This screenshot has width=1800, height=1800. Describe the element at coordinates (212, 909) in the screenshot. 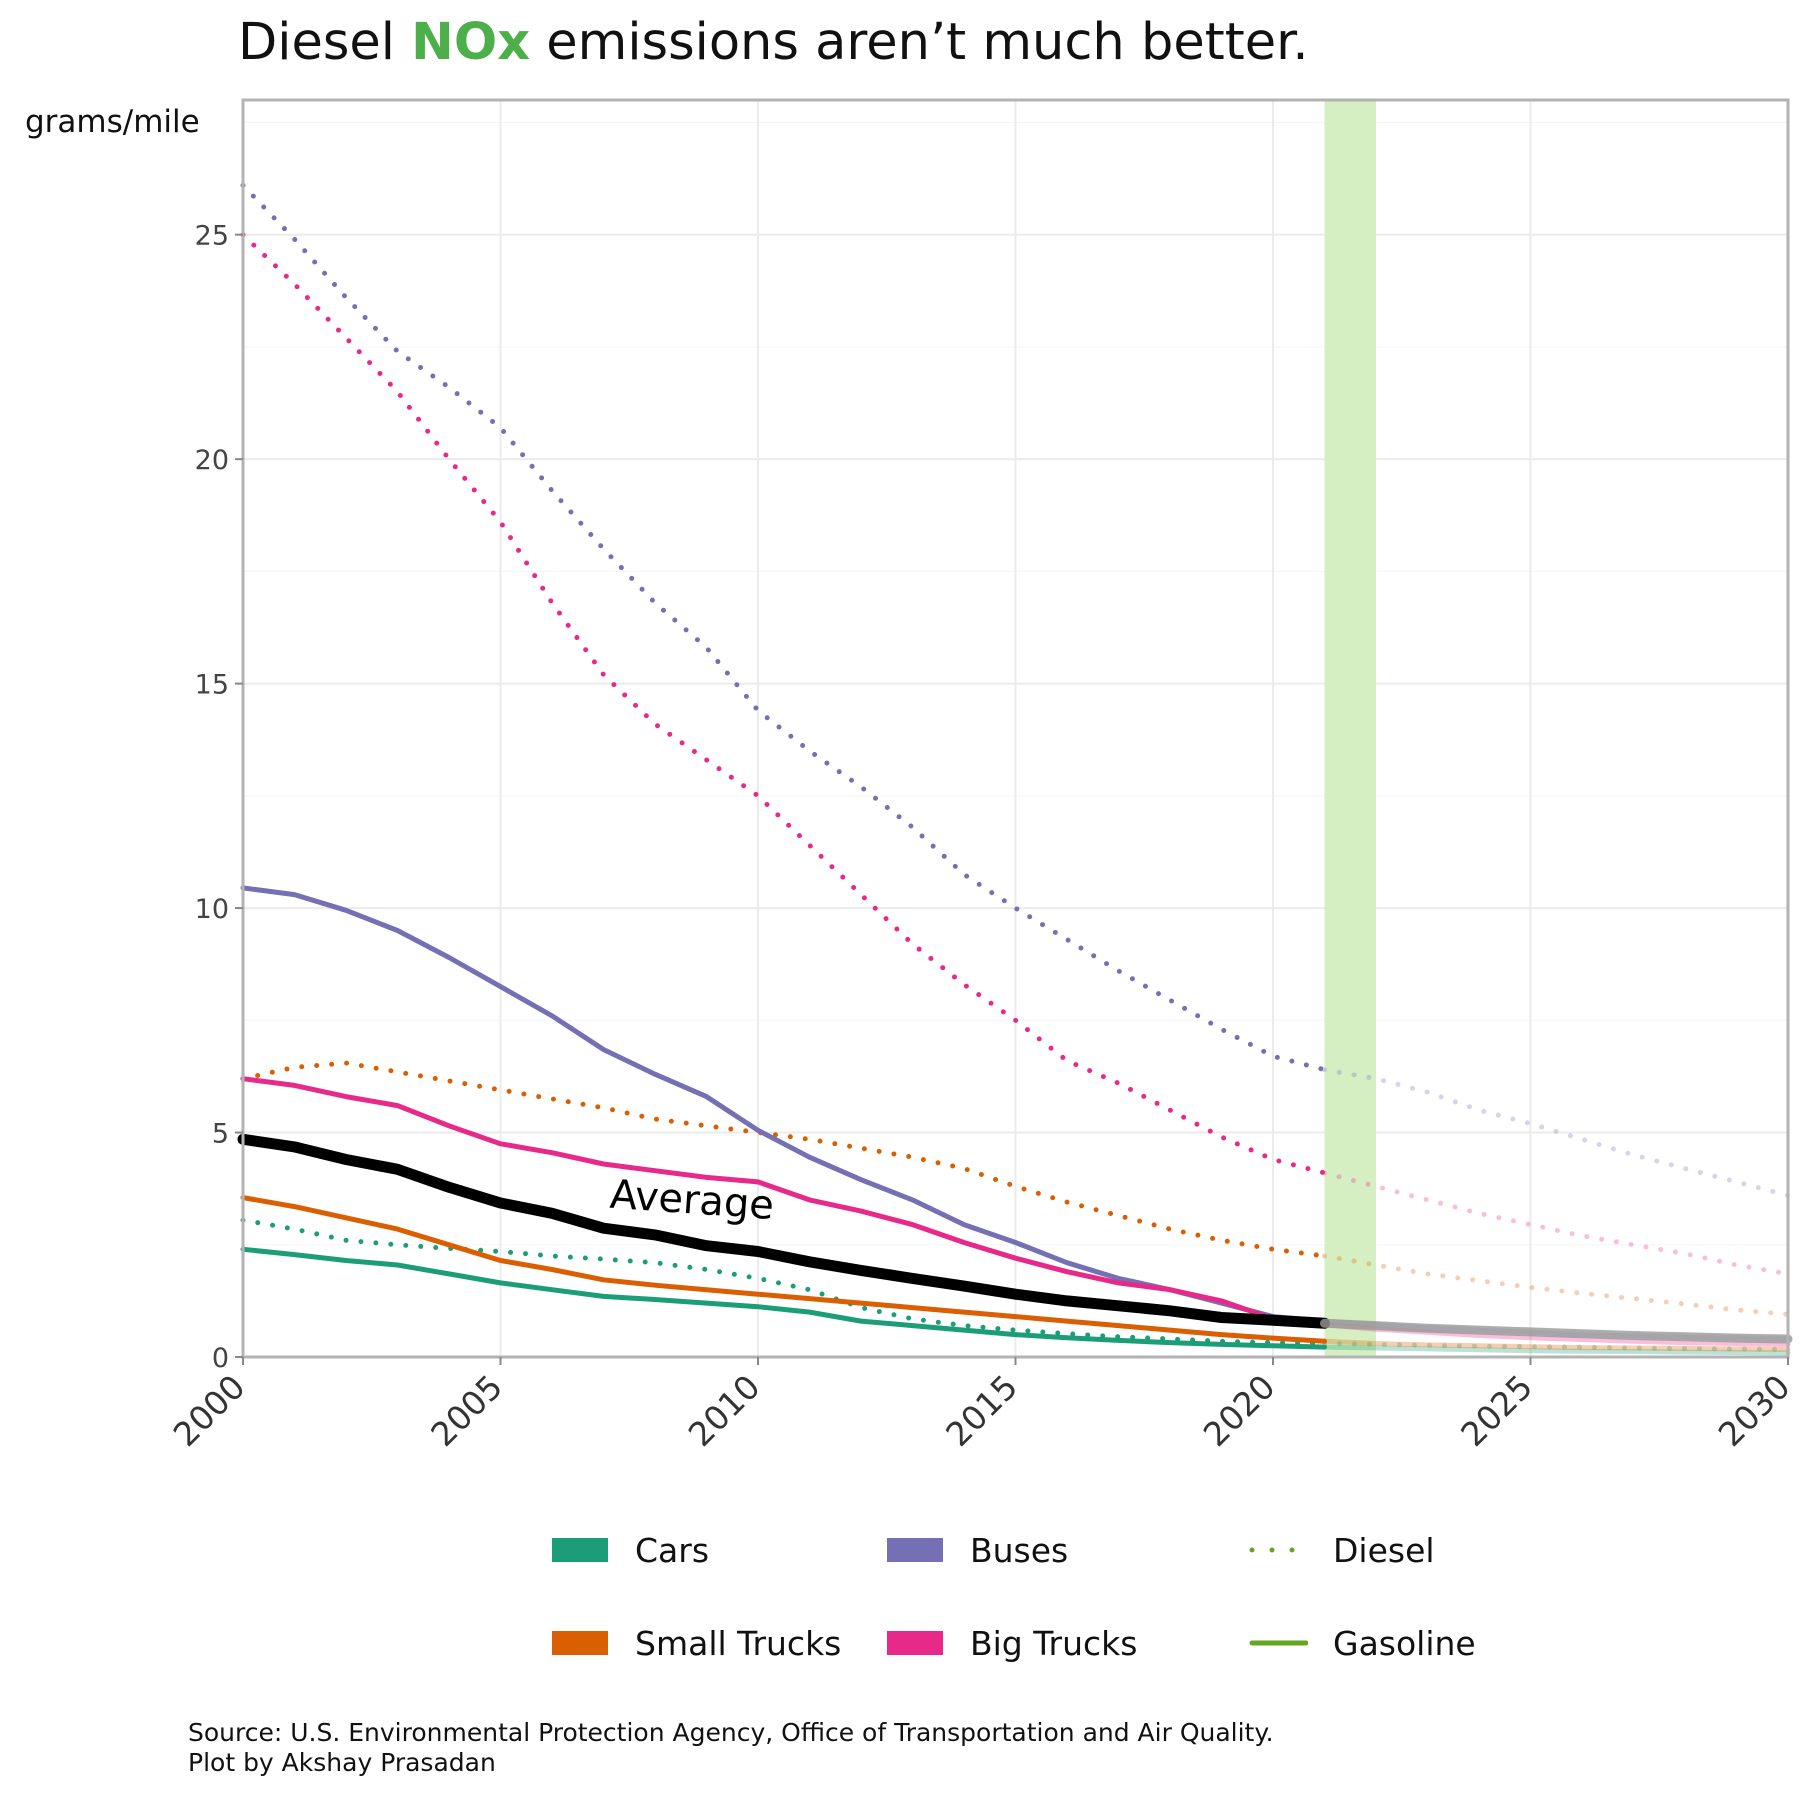

I see `y-tick-label: 10` at that location.